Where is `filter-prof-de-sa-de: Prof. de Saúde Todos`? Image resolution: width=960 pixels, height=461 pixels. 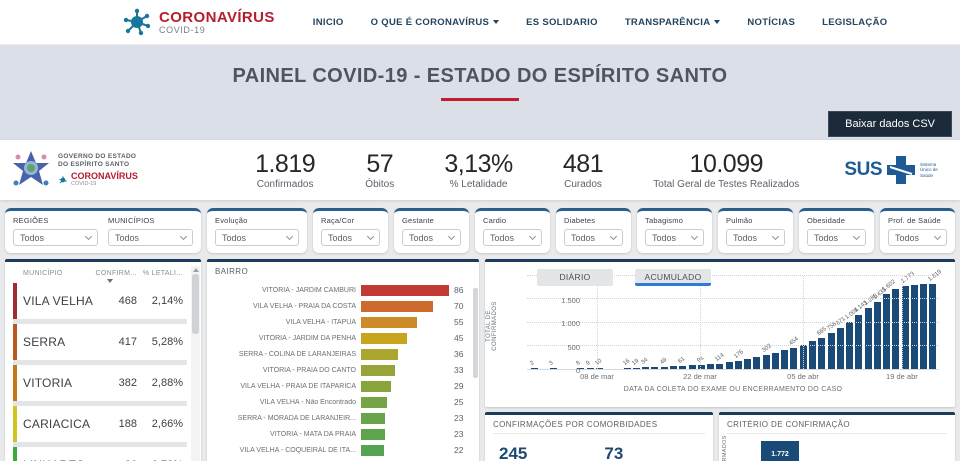 filter-prof-de-sa-de: Prof. de Saúde Todos is located at coordinates (917, 230).